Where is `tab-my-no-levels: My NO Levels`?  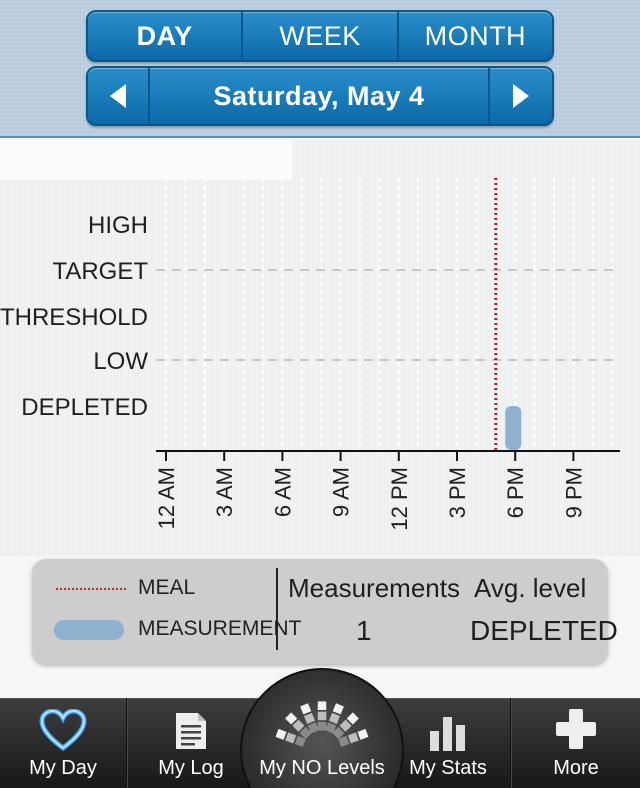 tab-my-no-levels: My NO Levels is located at coordinates (322, 743).